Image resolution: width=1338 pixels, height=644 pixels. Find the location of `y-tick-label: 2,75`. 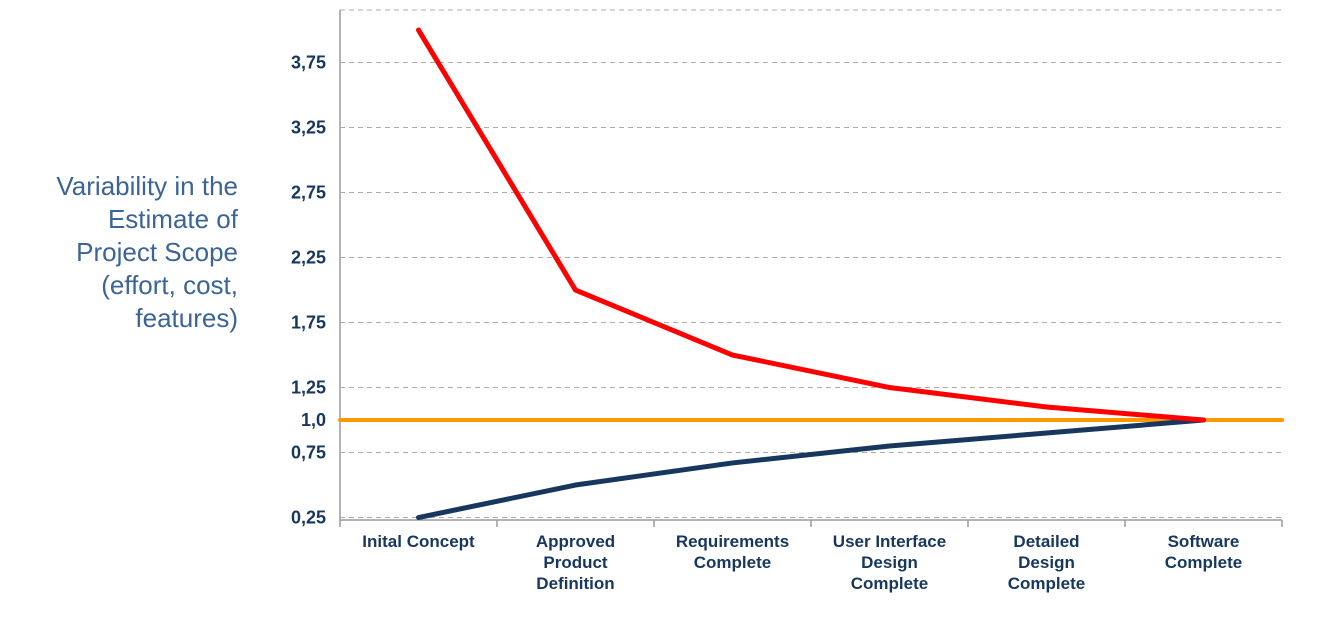

y-tick-label: 2,75 is located at coordinates (308, 193).